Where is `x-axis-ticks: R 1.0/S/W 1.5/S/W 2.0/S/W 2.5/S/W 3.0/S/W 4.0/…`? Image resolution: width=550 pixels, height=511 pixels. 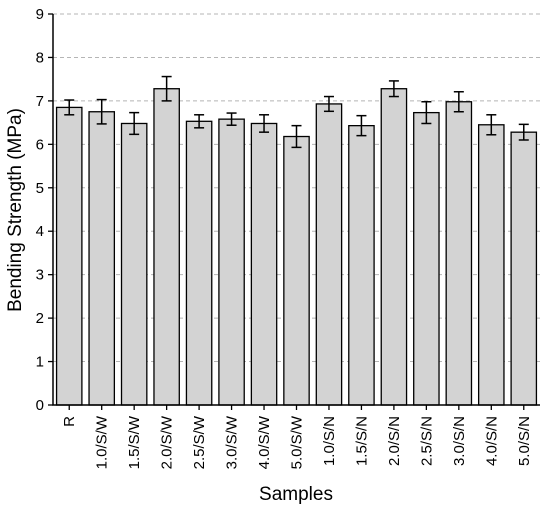 x-axis-ticks: R 1.0/S/W 1.5/S/W 2.0/S/W 2.5/S/W 3.0/S/W 4.0/… is located at coordinates (297, 437).